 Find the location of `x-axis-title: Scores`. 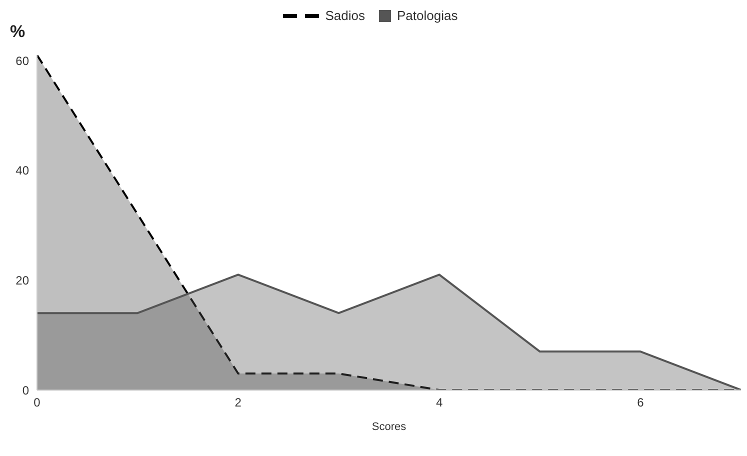

x-axis-title: Scores is located at coordinates (389, 427).